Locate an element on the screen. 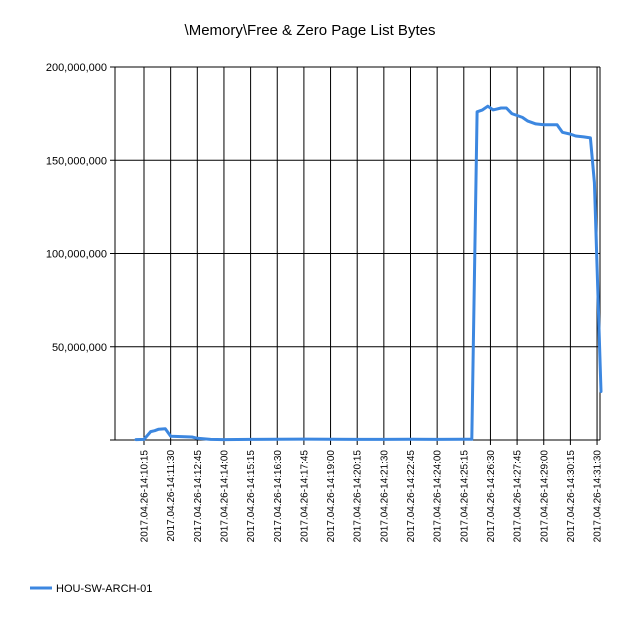 Image resolution: width=620 pixels, height=620 pixels. chart-title: \Memory\Free & Zero Page List Bytes is located at coordinates (310, 30).